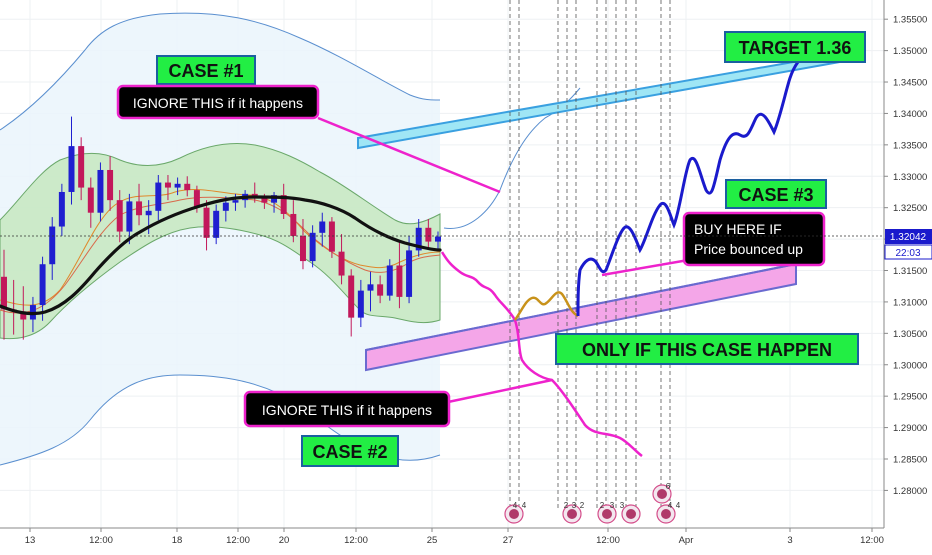 The height and width of the screenshot is (555, 932). I want to click on target-label: TARGET 1.36, so click(795, 47).